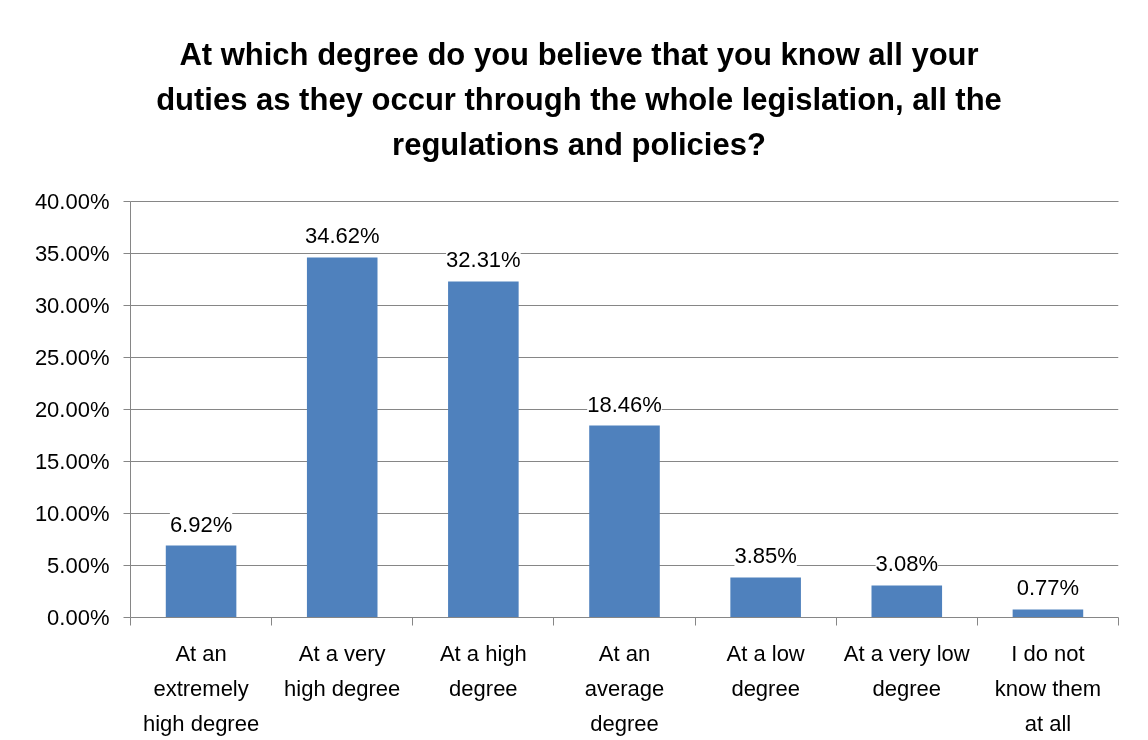 The image size is (1148, 740). Describe the element at coordinates (72, 357) in the screenshot. I see `y-tick-label: 25.00%` at that location.